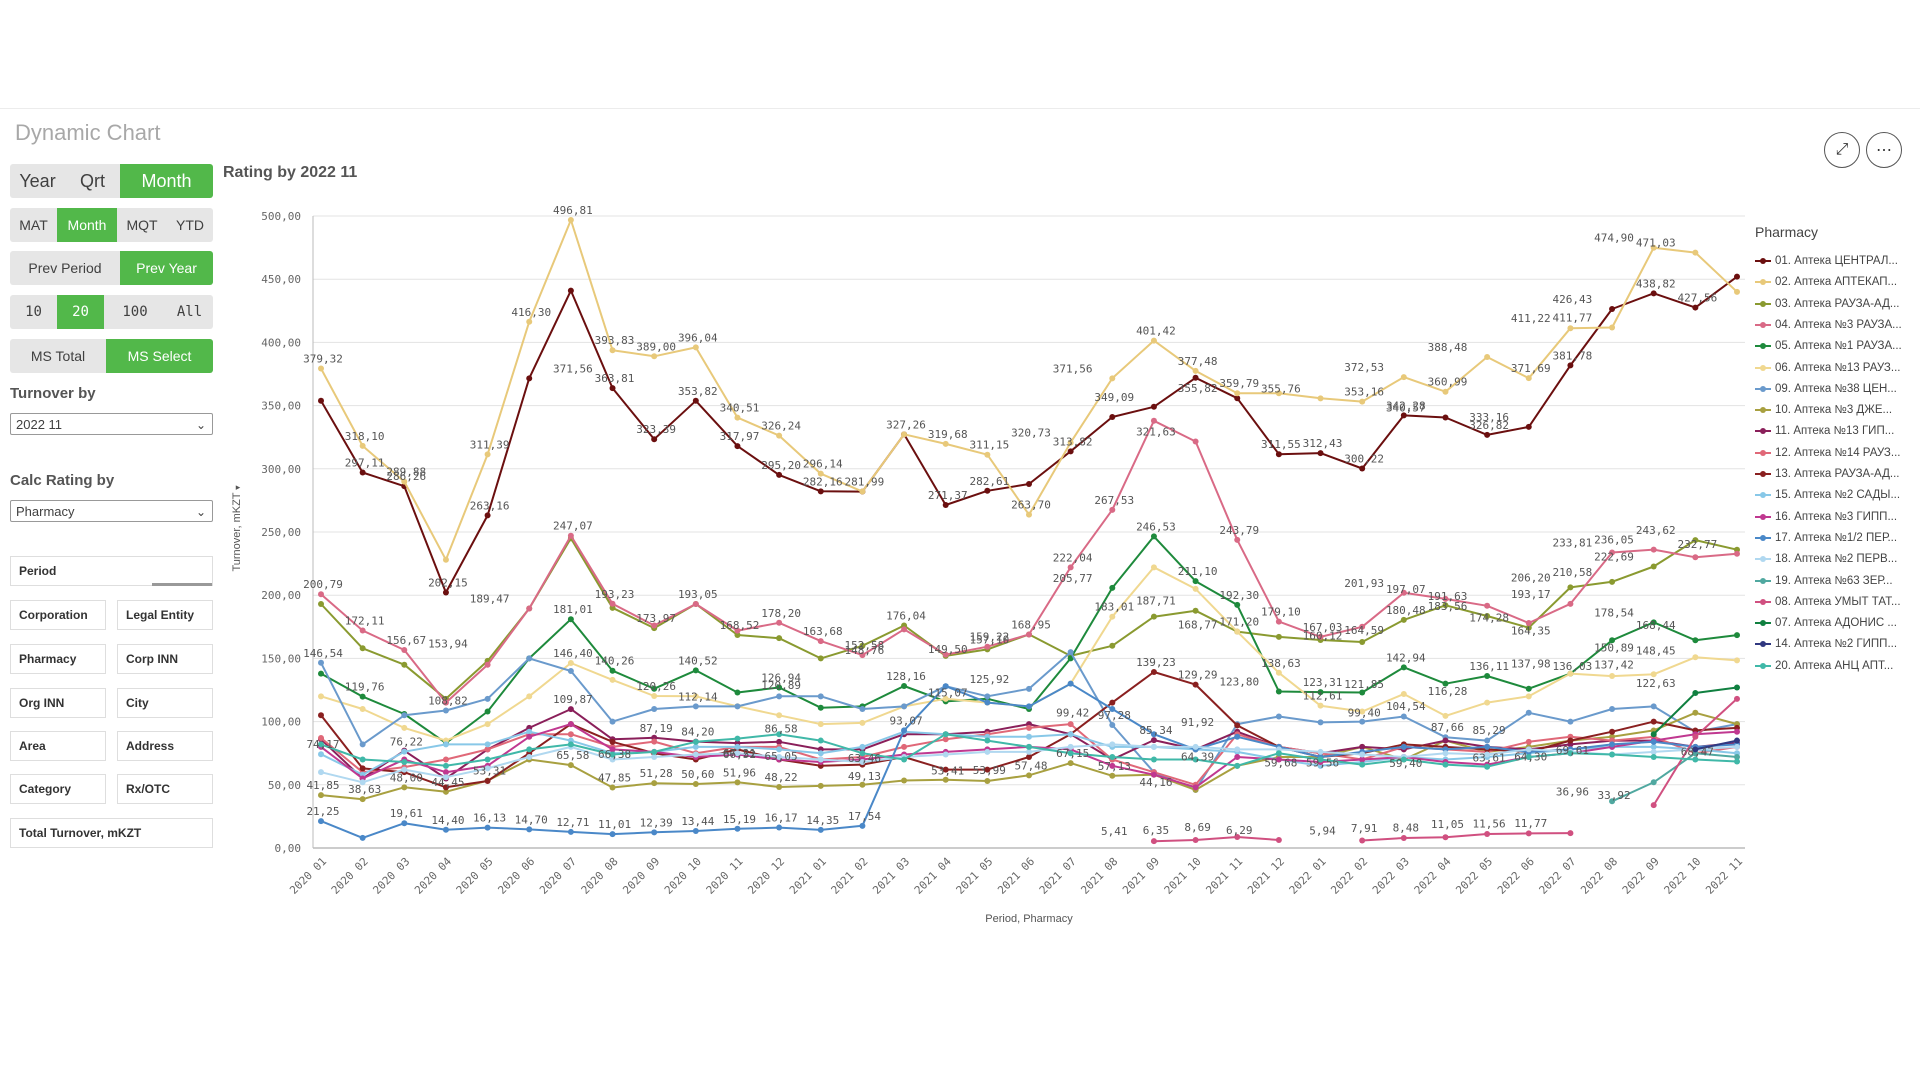 Image resolution: width=1920 pixels, height=1080 pixels. Describe the element at coordinates (1572, 750) in the screenshot. I see `data-label: 69,61` at that location.